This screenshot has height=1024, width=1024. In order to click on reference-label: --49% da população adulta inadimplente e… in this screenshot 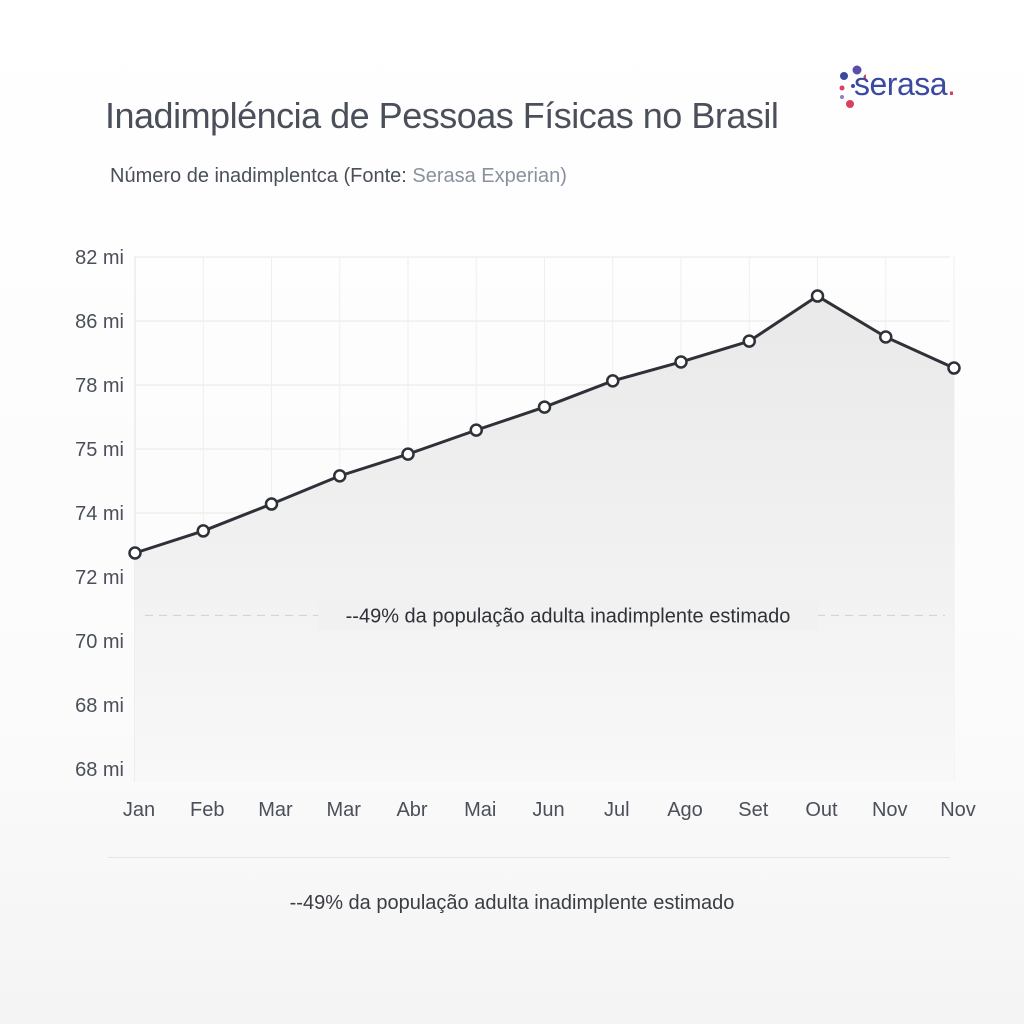, I will do `click(568, 616)`.